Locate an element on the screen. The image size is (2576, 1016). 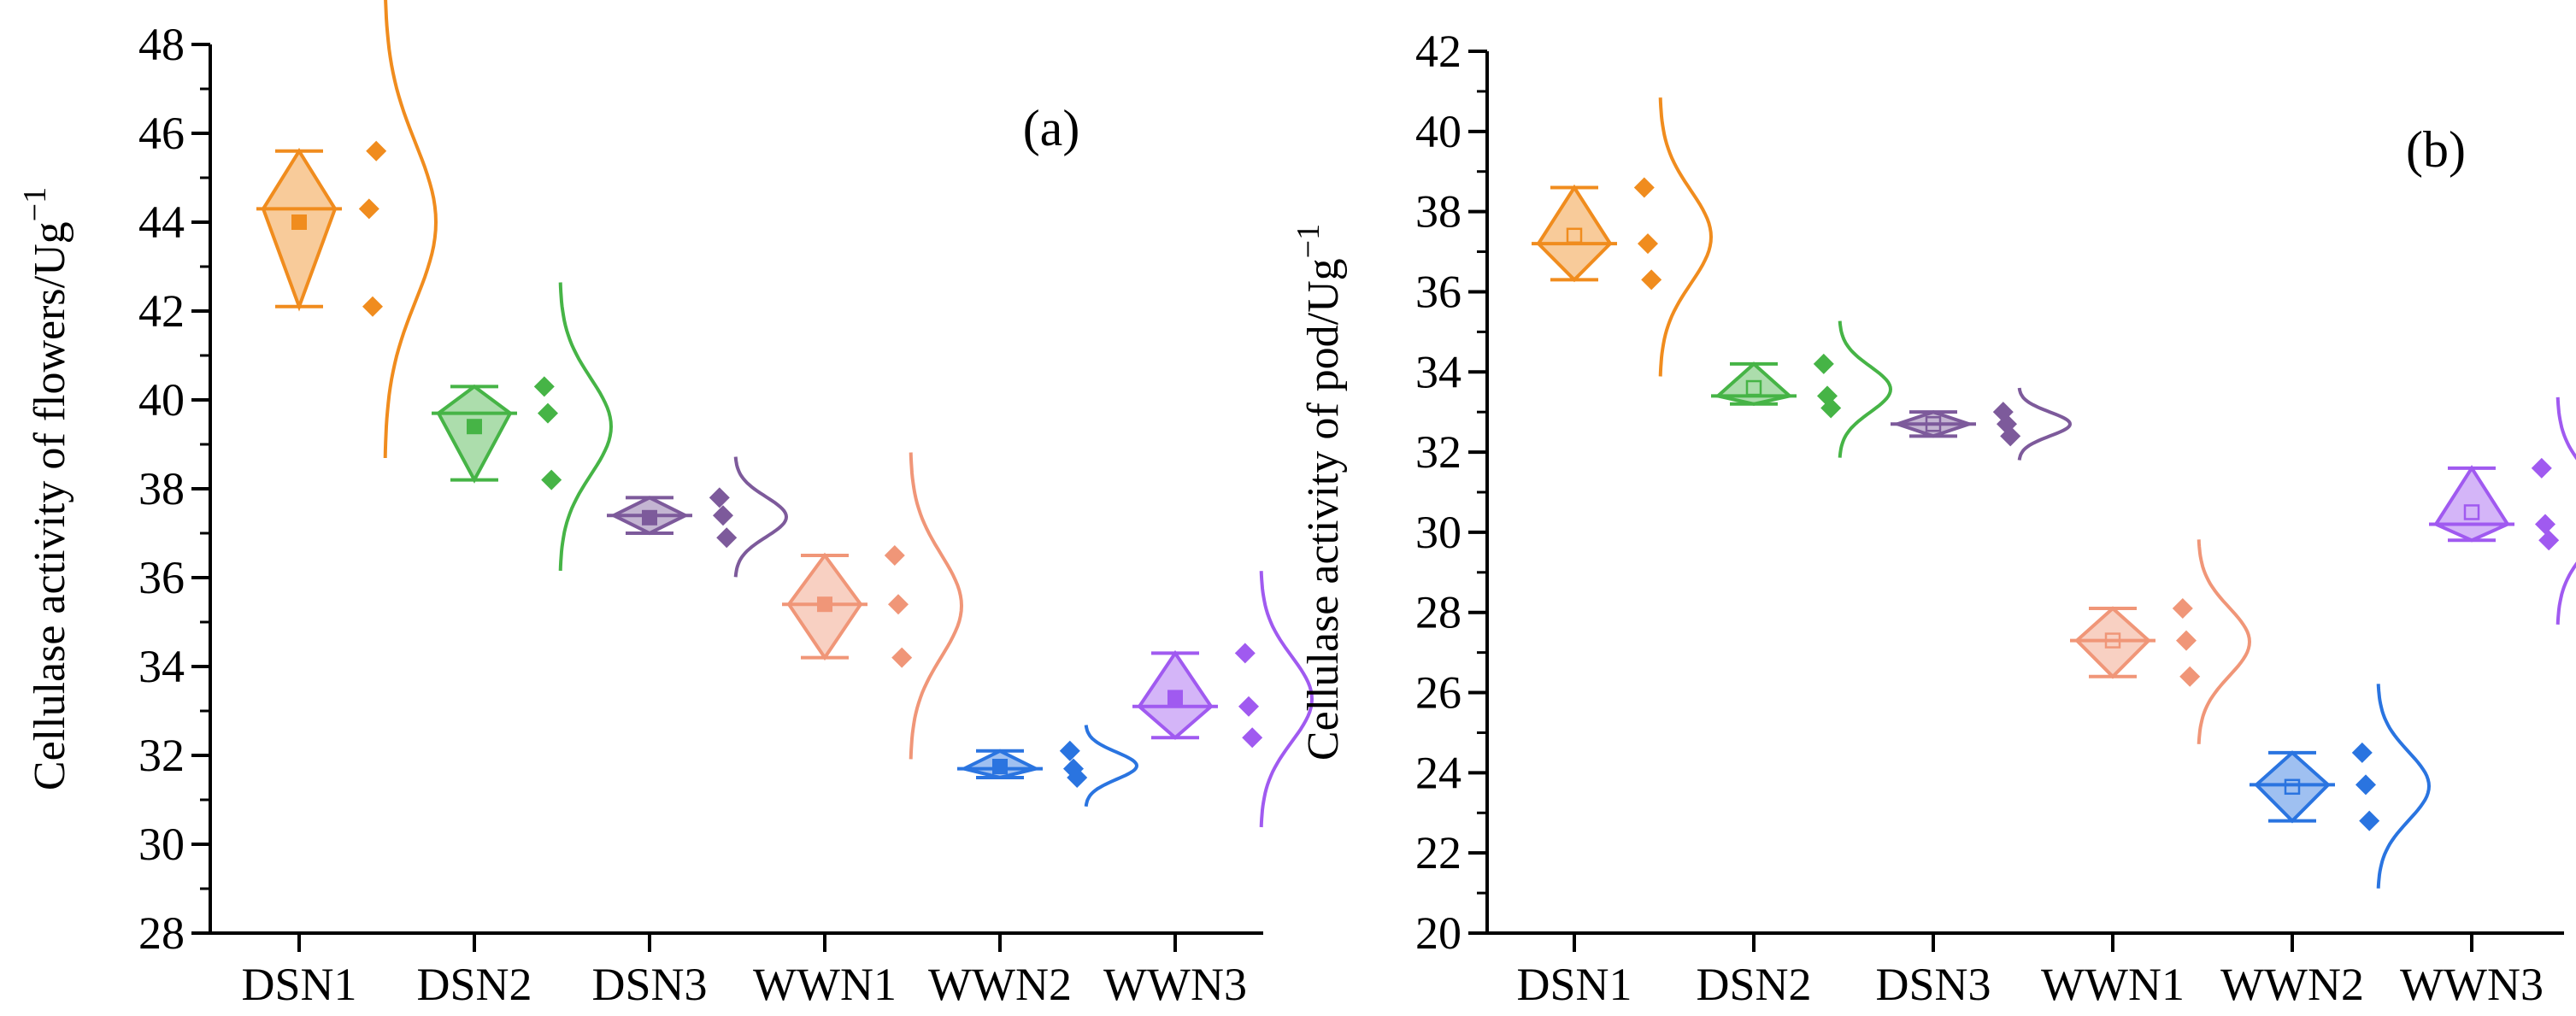
y-tick-label: 28 is located at coordinates (161, 933).